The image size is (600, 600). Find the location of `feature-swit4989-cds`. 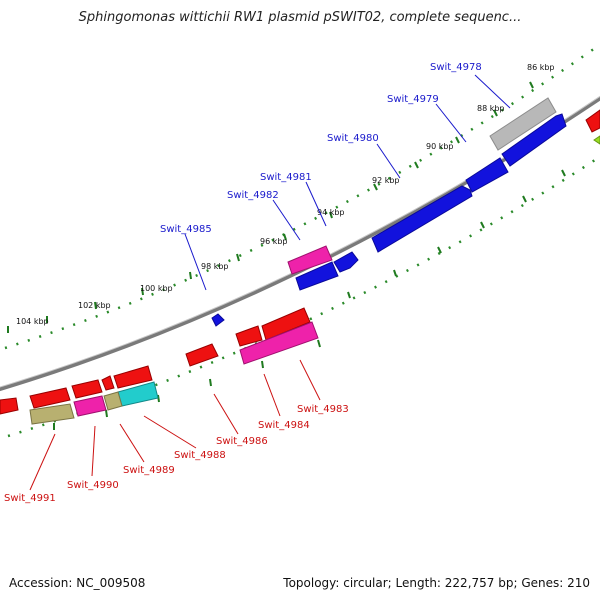

feature-swit4989-cds is located at coordinates (108, 383).